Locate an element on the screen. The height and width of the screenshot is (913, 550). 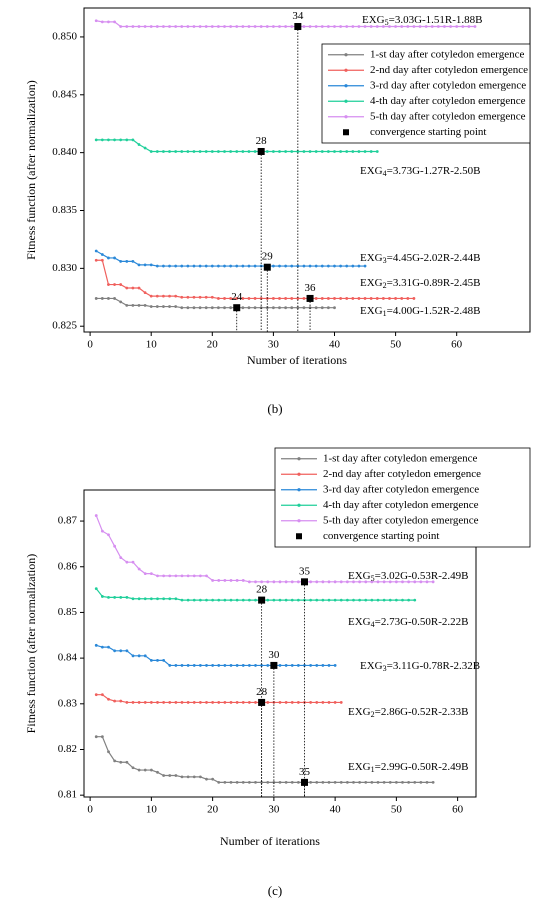
panel-label: (b) is located at coordinates (274, 408).